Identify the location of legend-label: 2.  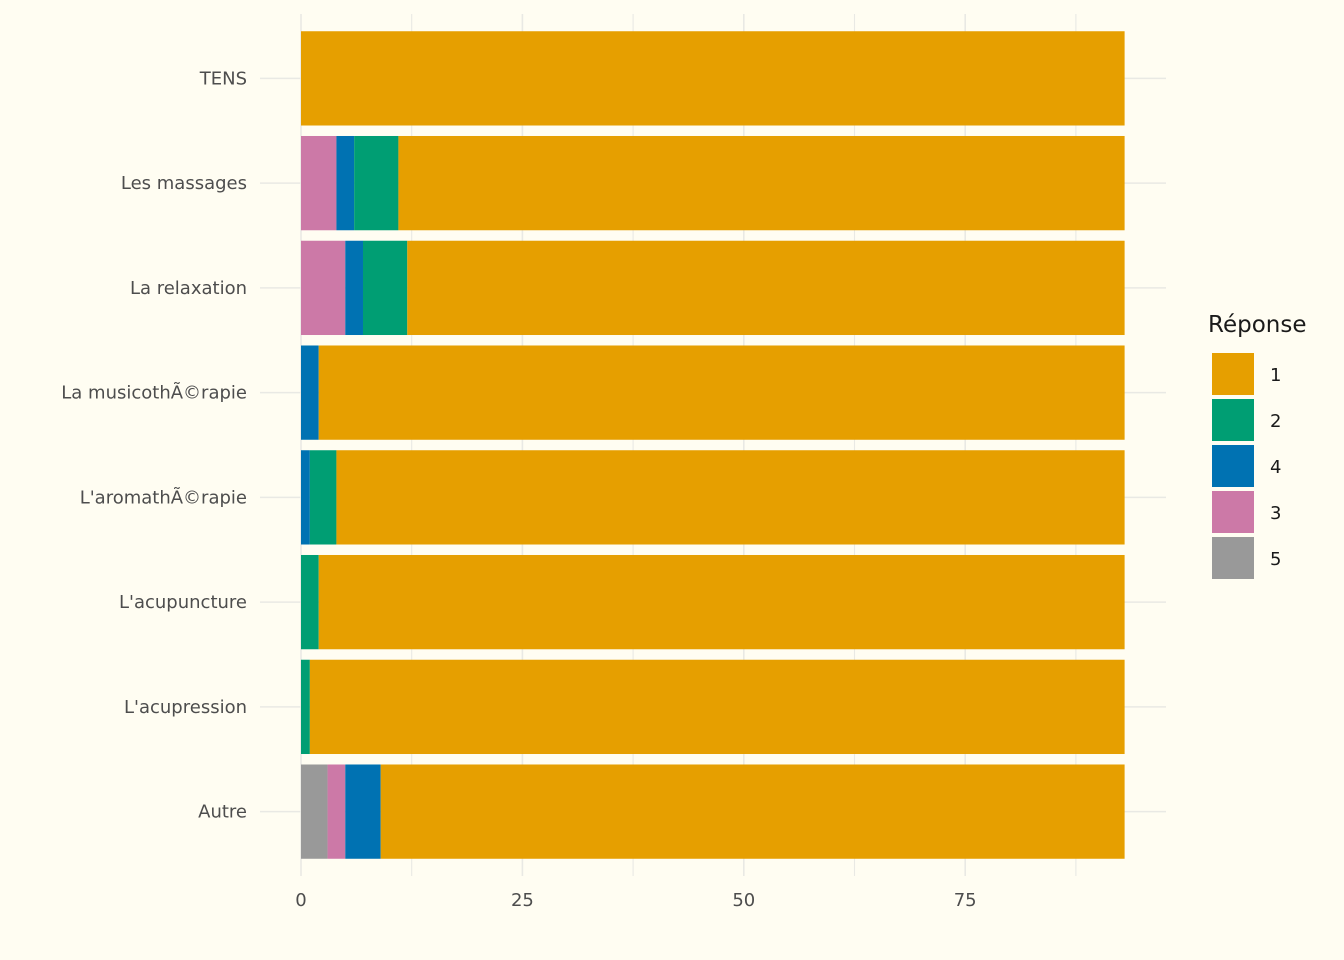
(1275, 421).